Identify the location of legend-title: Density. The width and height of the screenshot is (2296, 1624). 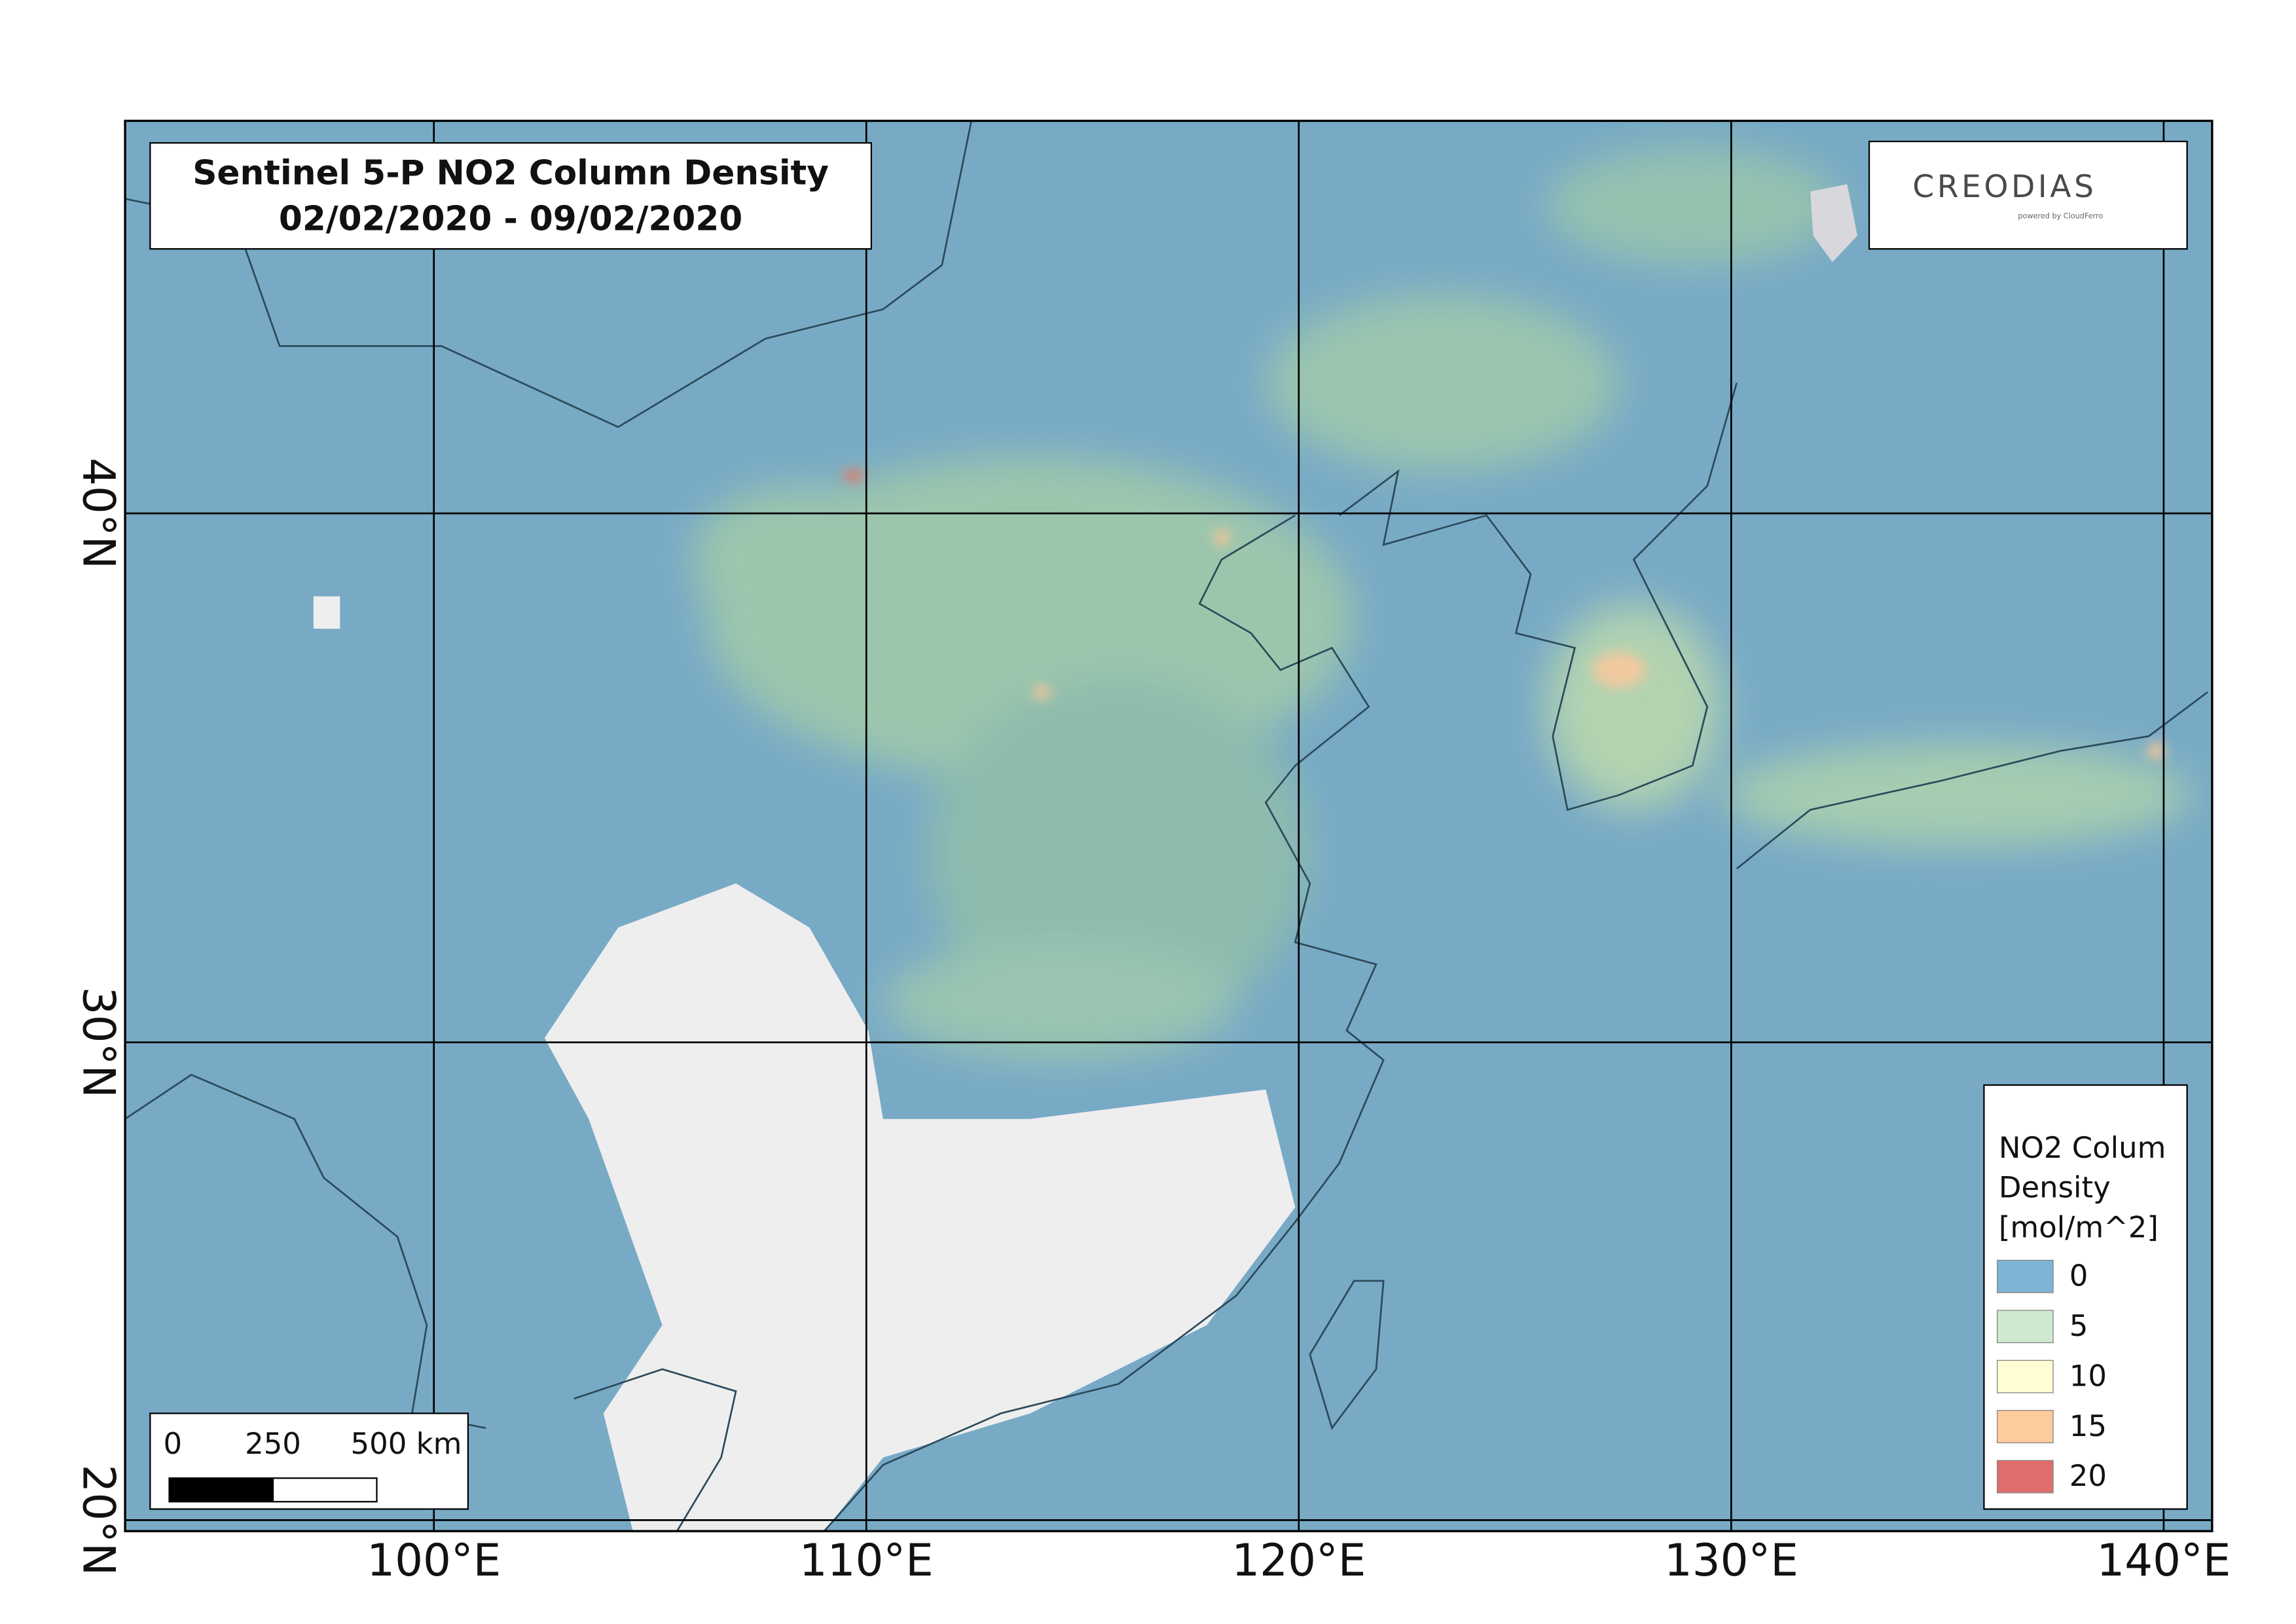
(2055, 1187).